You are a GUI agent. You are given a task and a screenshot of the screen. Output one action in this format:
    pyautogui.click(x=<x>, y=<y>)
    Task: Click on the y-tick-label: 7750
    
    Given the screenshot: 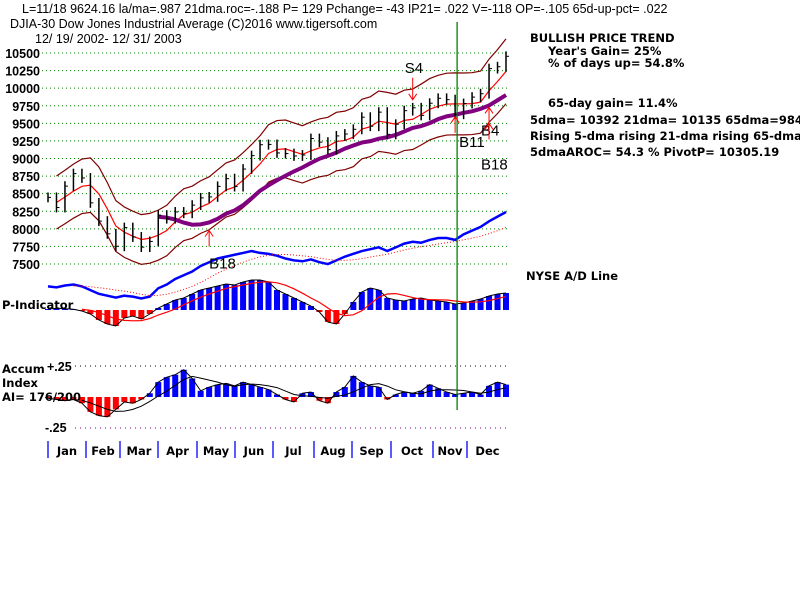 What is the action you would take?
    pyautogui.click(x=26, y=247)
    